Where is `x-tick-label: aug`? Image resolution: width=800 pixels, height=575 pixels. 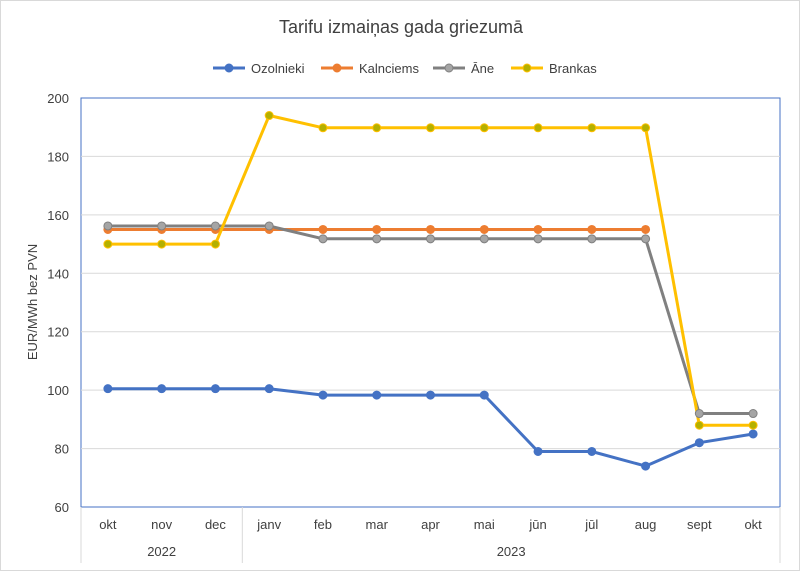
x-tick-label: aug is located at coordinates (646, 524).